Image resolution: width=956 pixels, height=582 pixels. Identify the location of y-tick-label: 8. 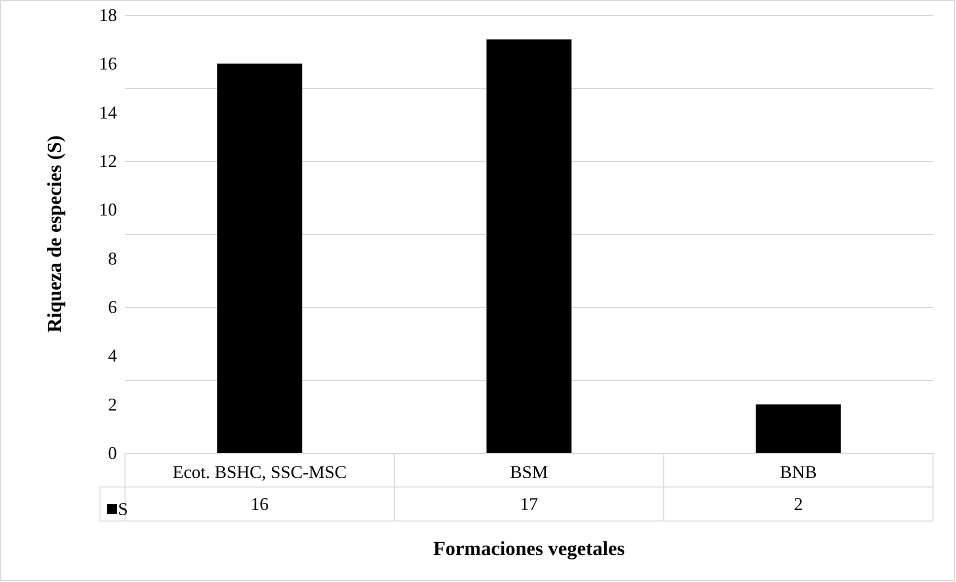
(112, 258).